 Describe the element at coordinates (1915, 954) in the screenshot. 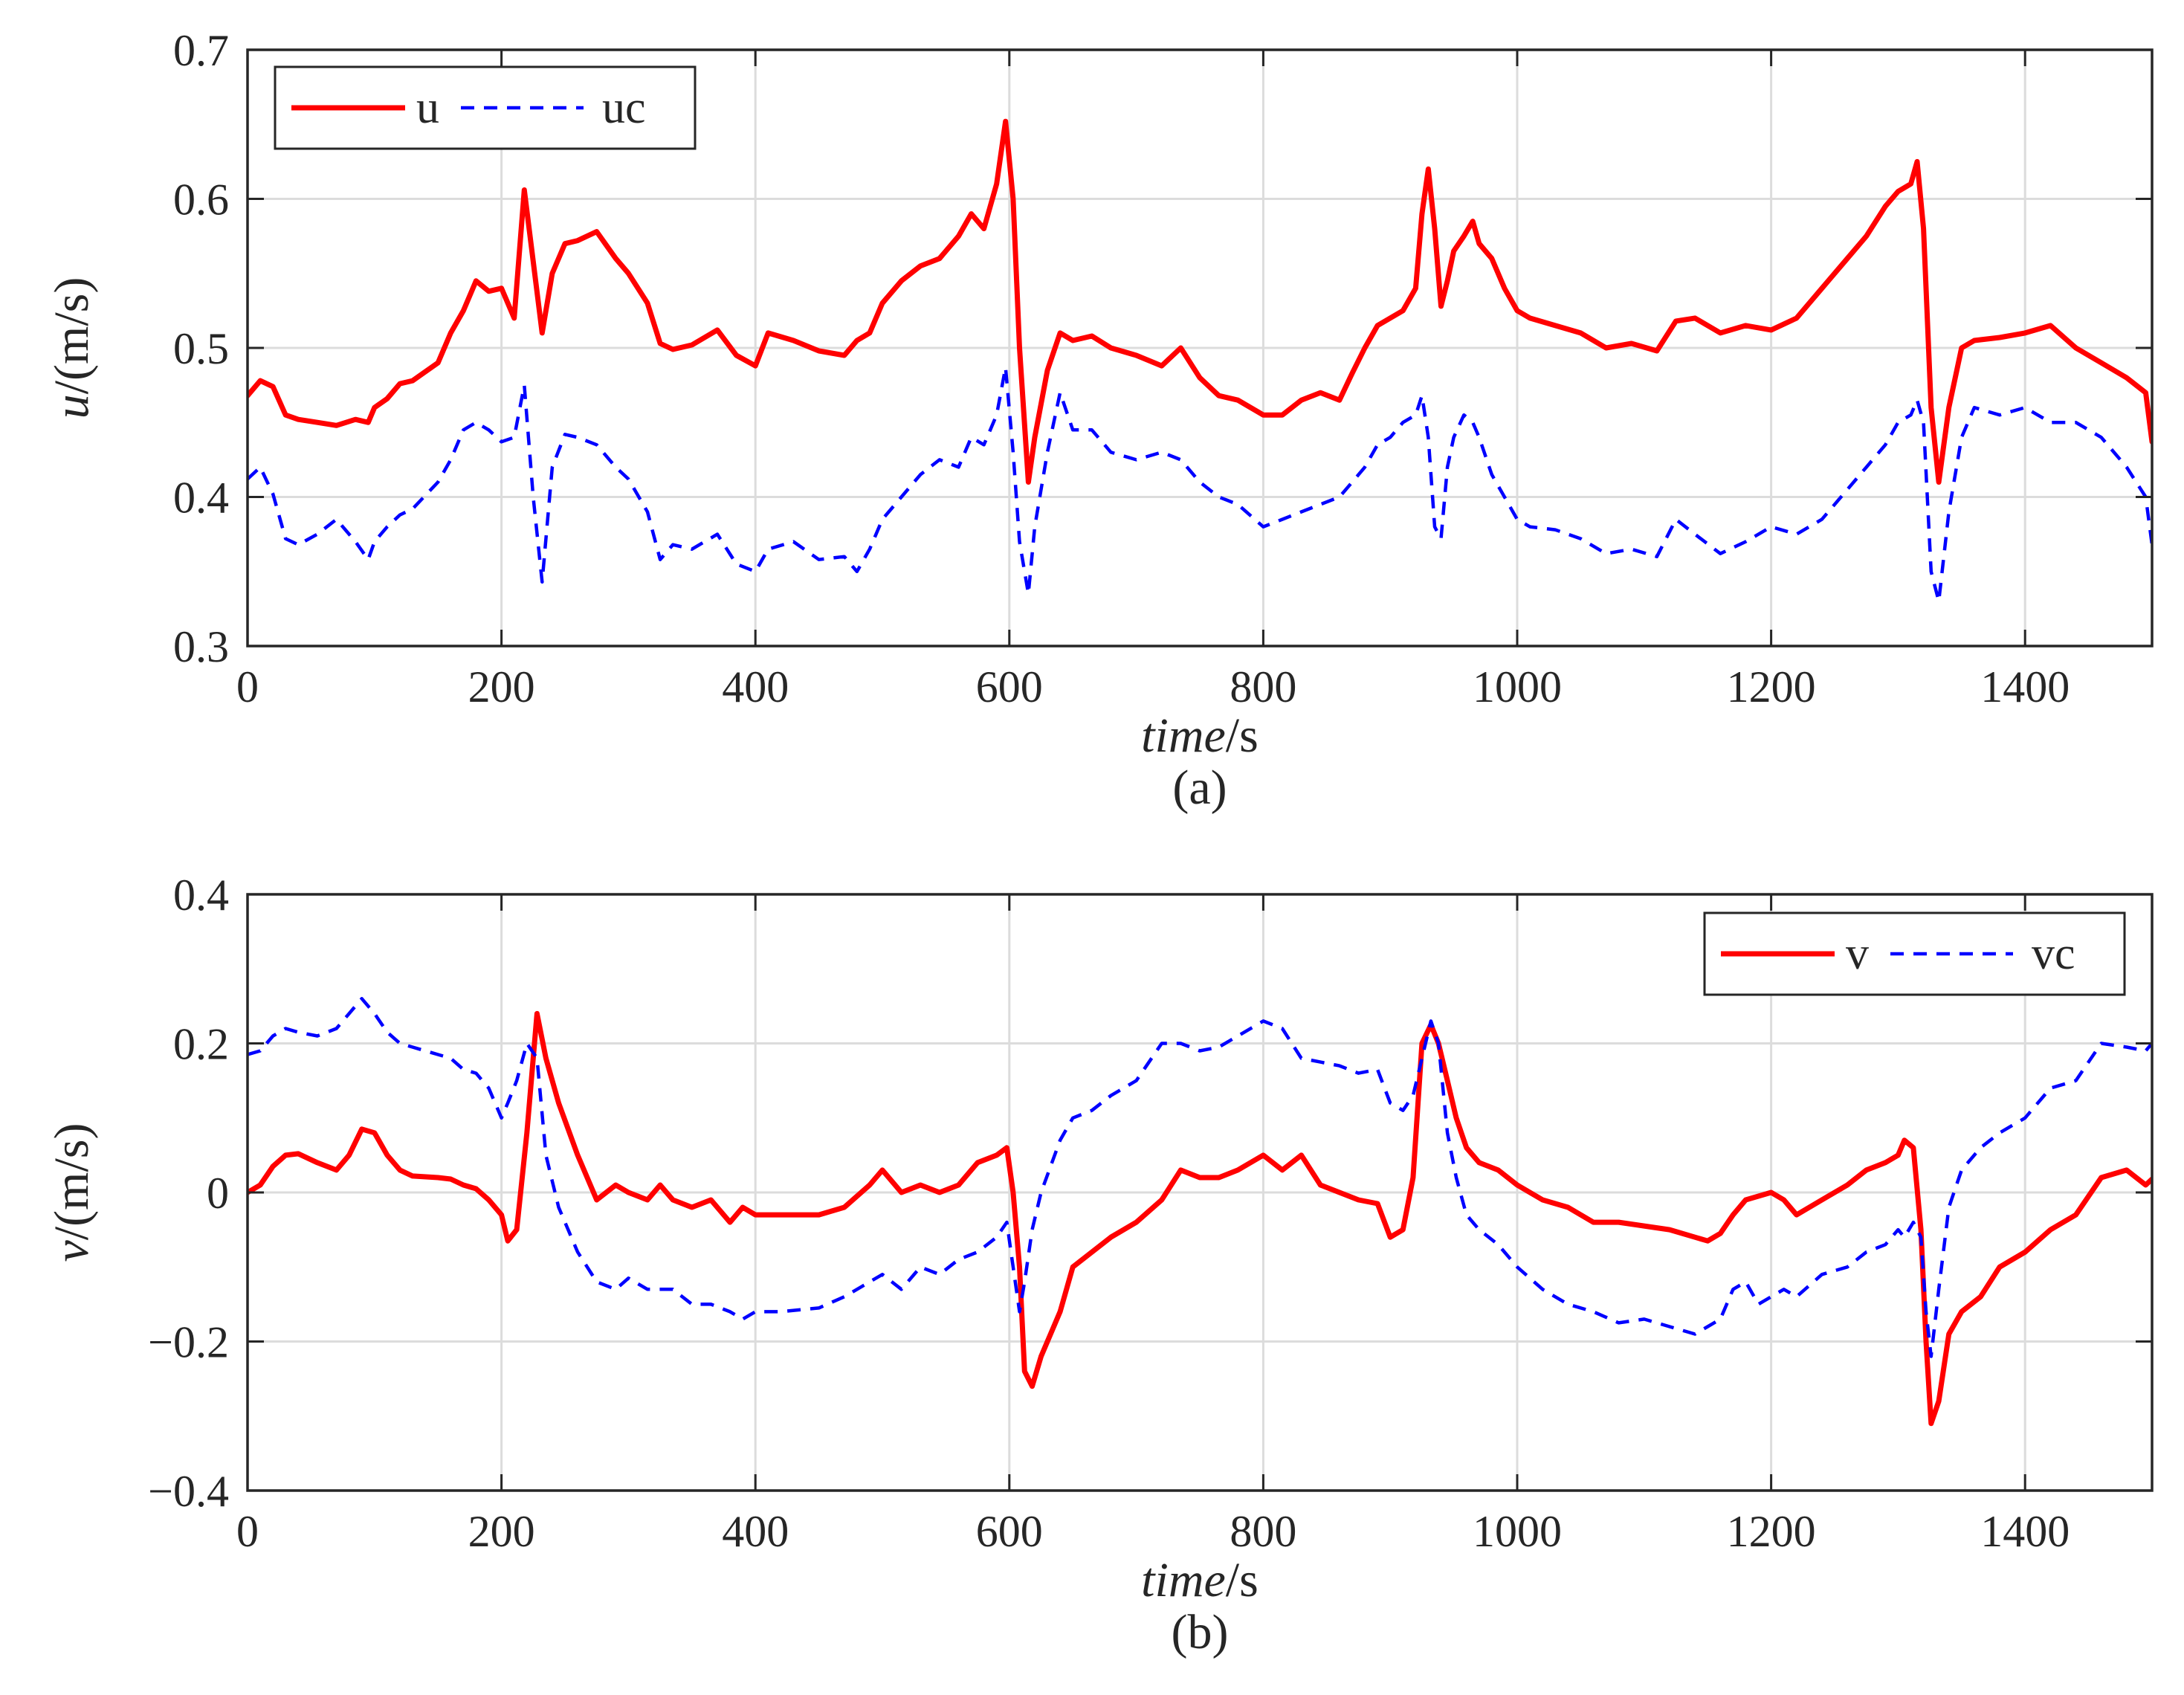

I see `legend: v vc` at that location.